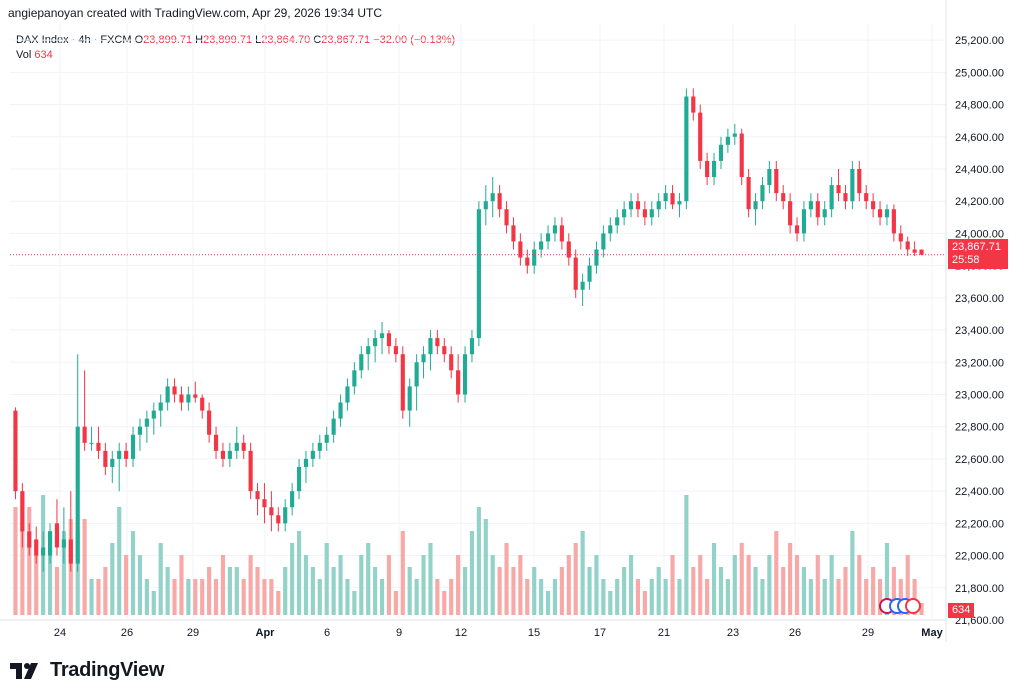  What do you see at coordinates (979, 524) in the screenshot?
I see `y-tick-label: 22,200.00` at bounding box center [979, 524].